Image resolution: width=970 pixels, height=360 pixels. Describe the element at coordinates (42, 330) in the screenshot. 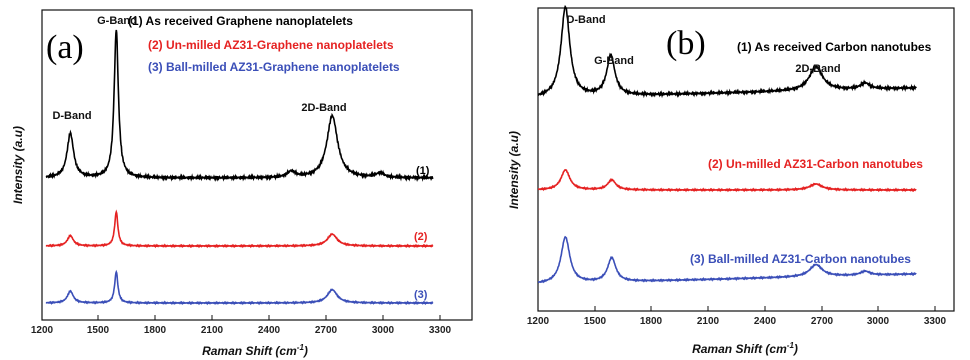

I see `panel-a-tick-1200: 1200` at that location.